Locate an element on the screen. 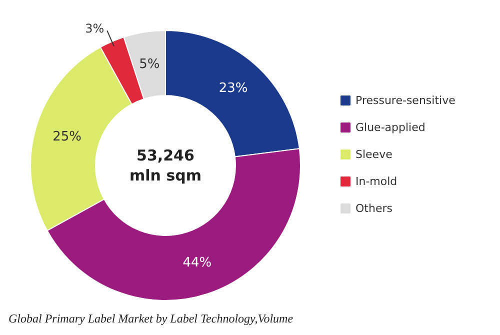  data-label: 3% is located at coordinates (94, 29).